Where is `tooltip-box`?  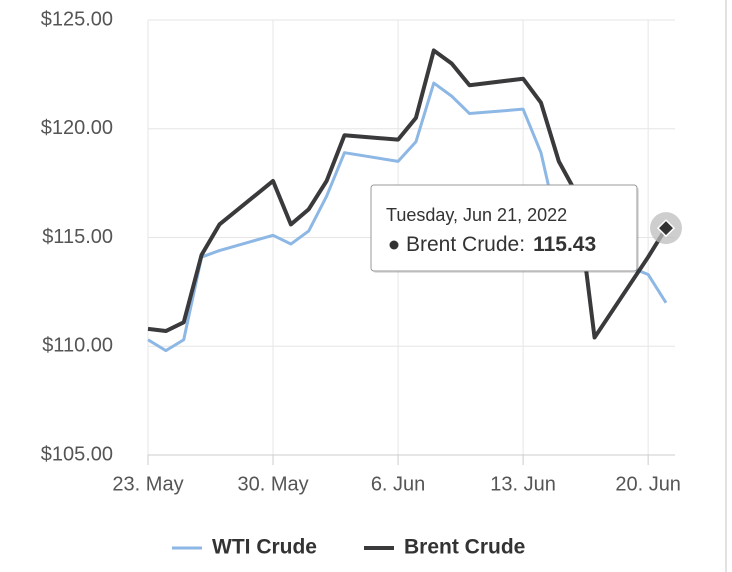 tooltip-box is located at coordinates (504, 228).